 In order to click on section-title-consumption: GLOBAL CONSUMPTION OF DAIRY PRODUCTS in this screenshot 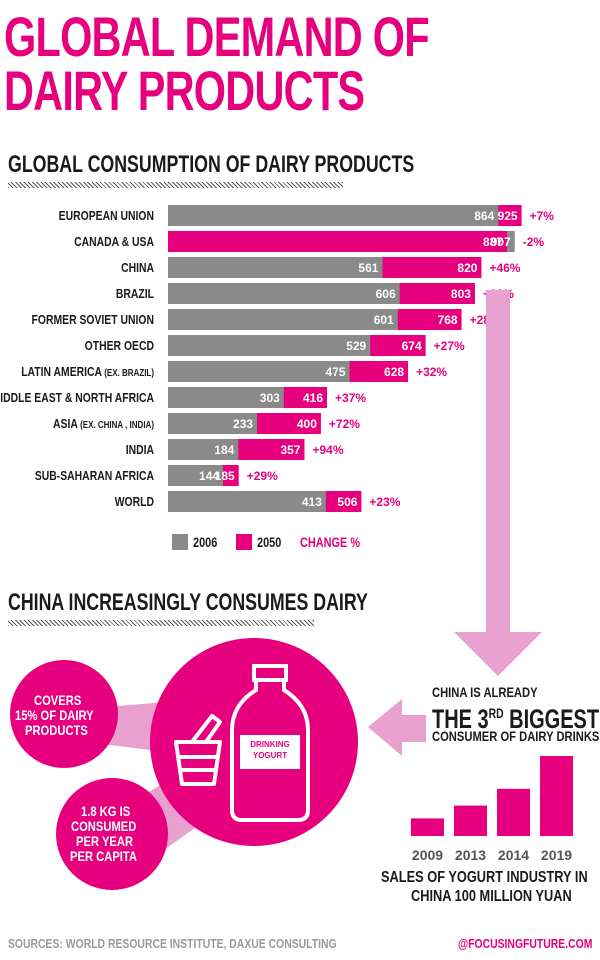, I will do `click(211, 164)`.